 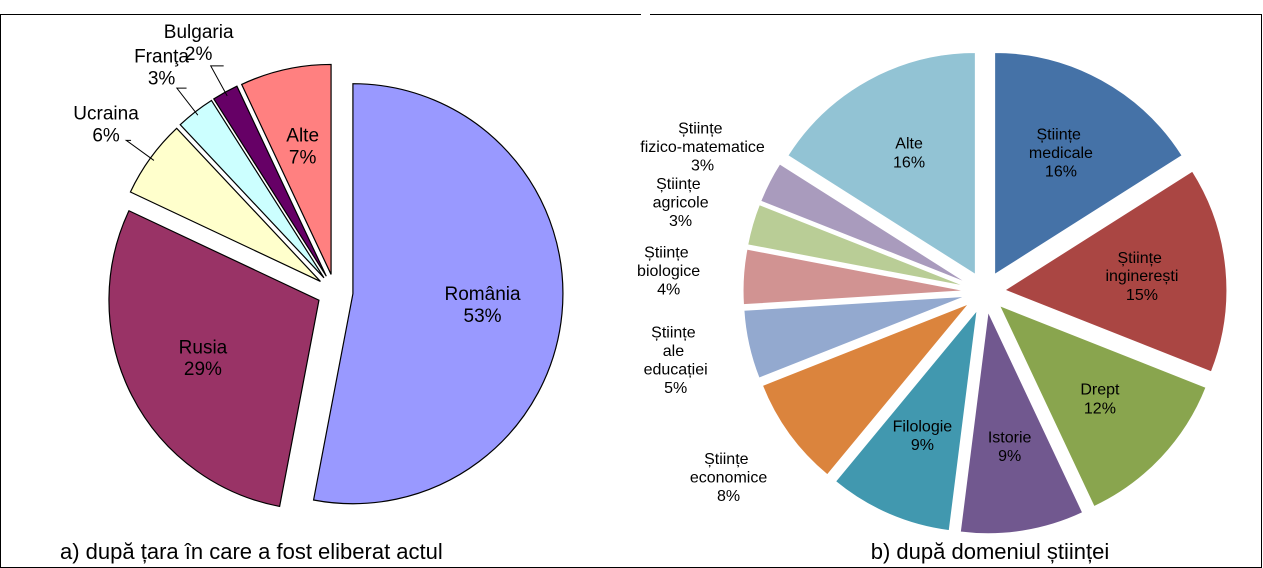 I want to click on category-label: Științe fizico-matematice, so click(x=702, y=138).